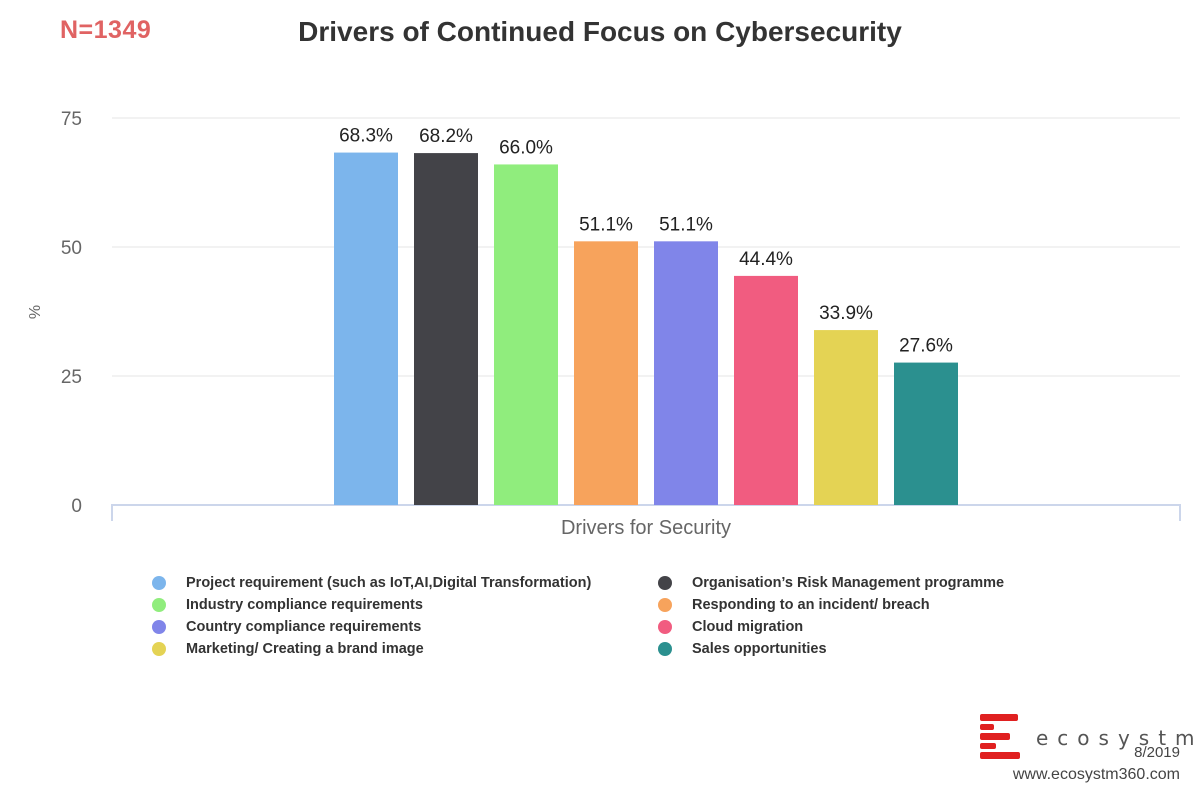  Describe the element at coordinates (71, 377) in the screenshot. I see `y-tick-label: 25` at that location.